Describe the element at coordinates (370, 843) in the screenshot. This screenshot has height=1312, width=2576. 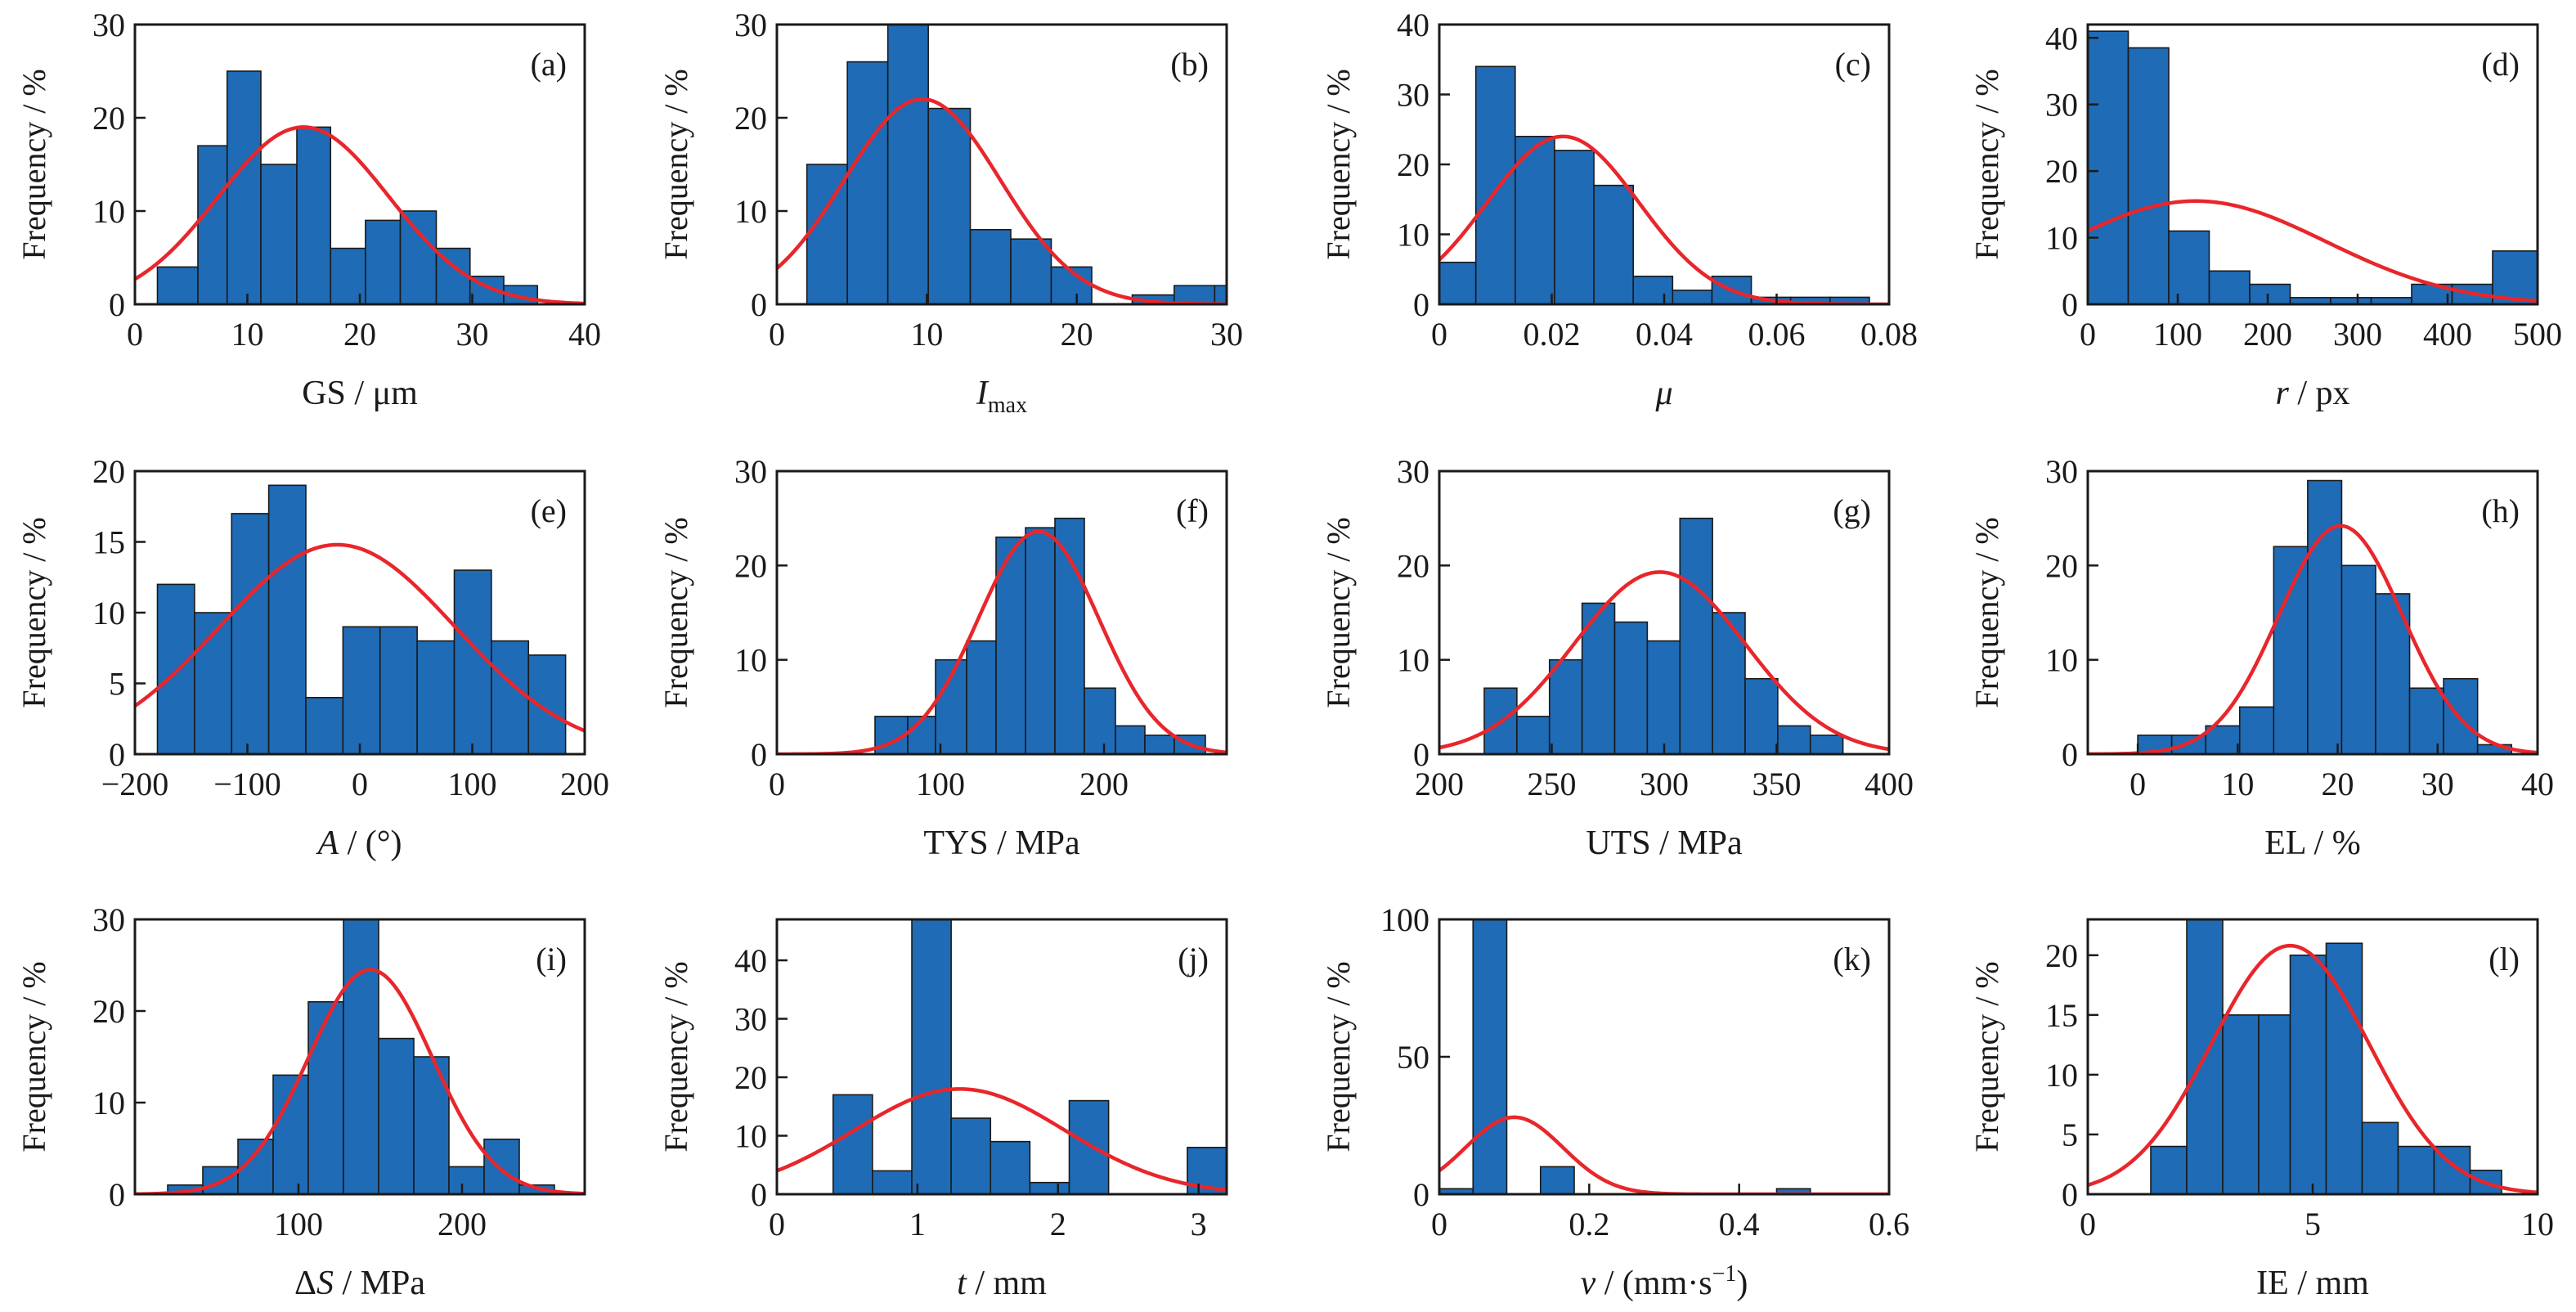
I see `x-axis-label-part: / (°)` at that location.